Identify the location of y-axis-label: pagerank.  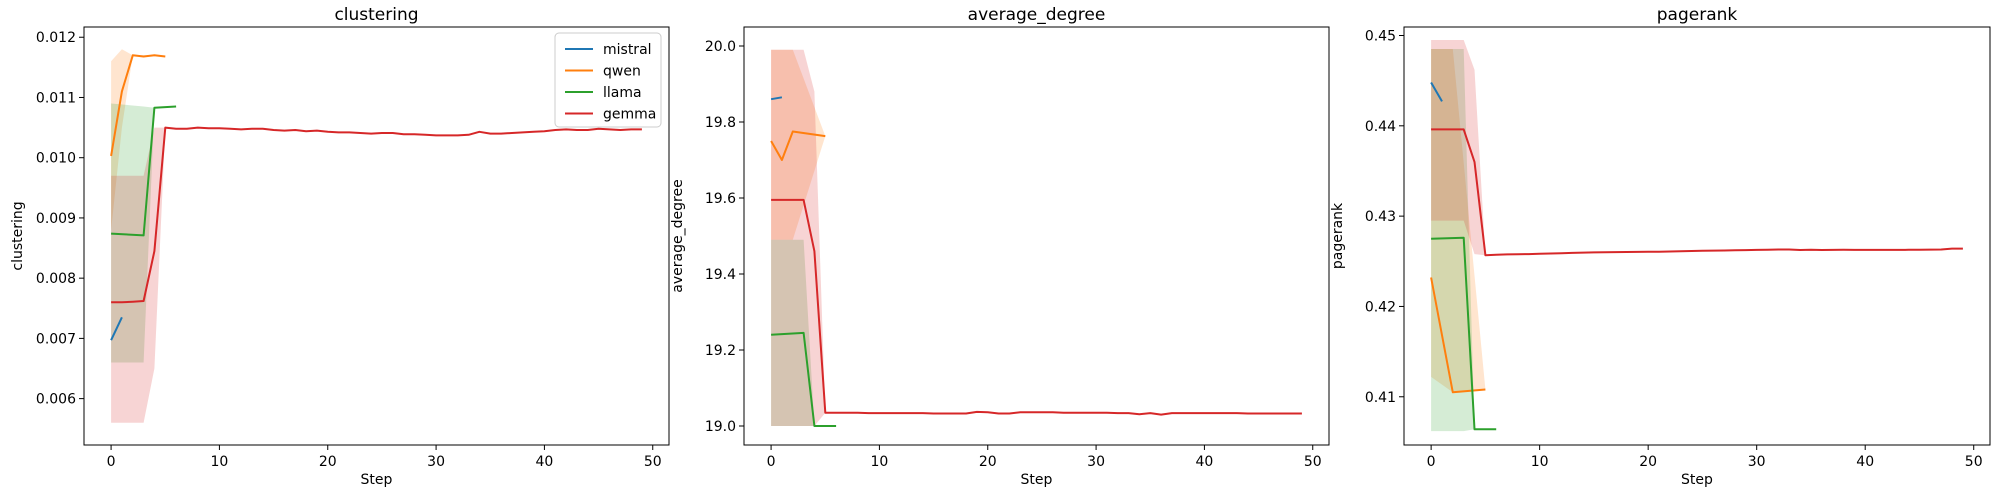
(1338, 235).